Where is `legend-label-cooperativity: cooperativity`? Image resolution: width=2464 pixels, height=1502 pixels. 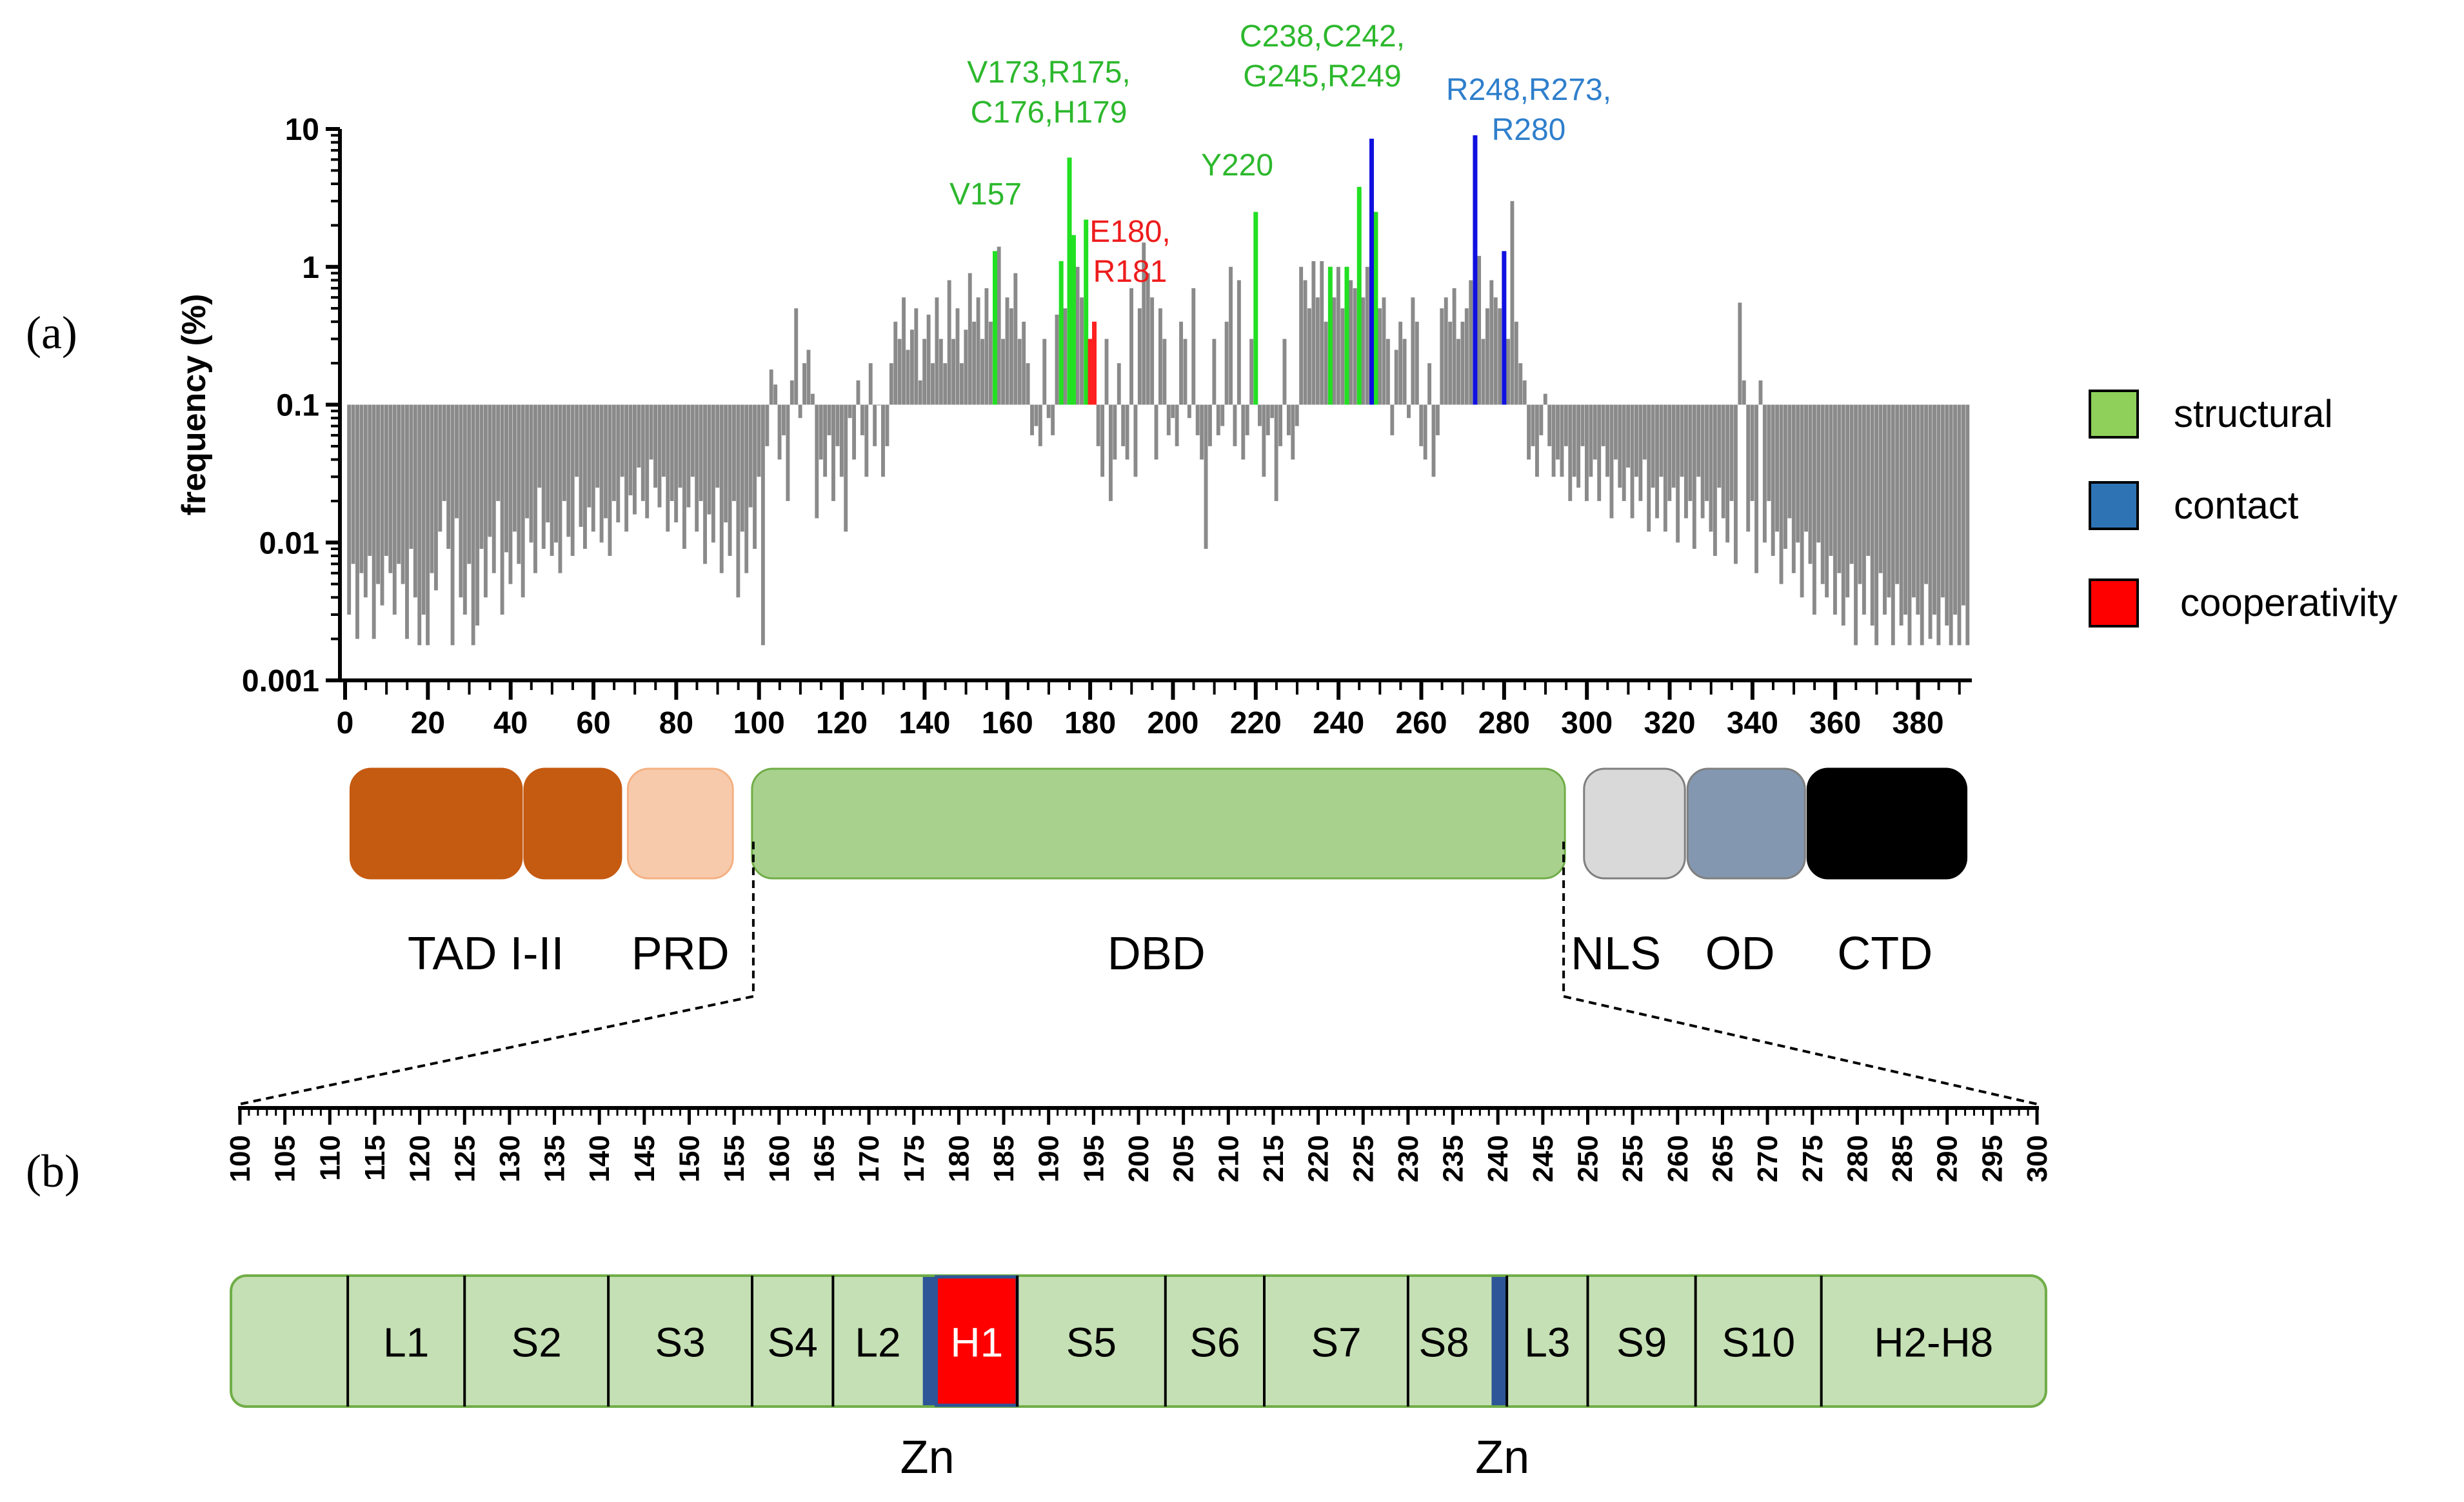 legend-label-cooperativity: cooperativity is located at coordinates (2289, 602).